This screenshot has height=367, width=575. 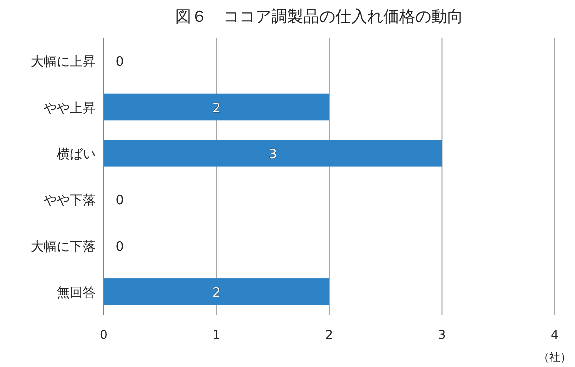 I want to click on y-tick-label: 大幅に下落, so click(x=63, y=247).